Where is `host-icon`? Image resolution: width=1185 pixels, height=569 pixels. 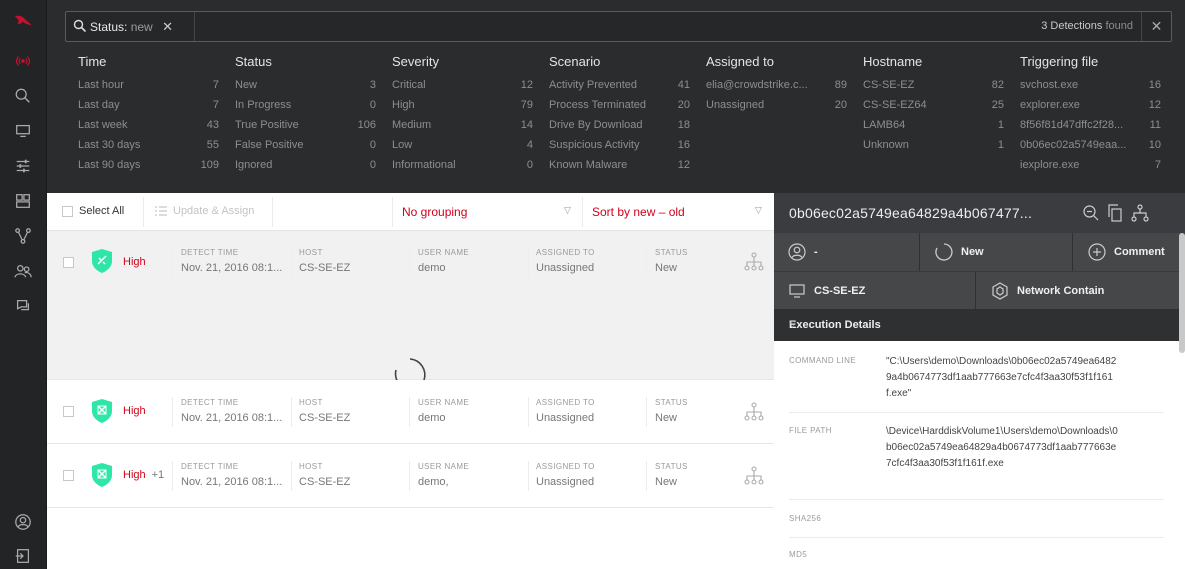
host-icon is located at coordinates (797, 291).